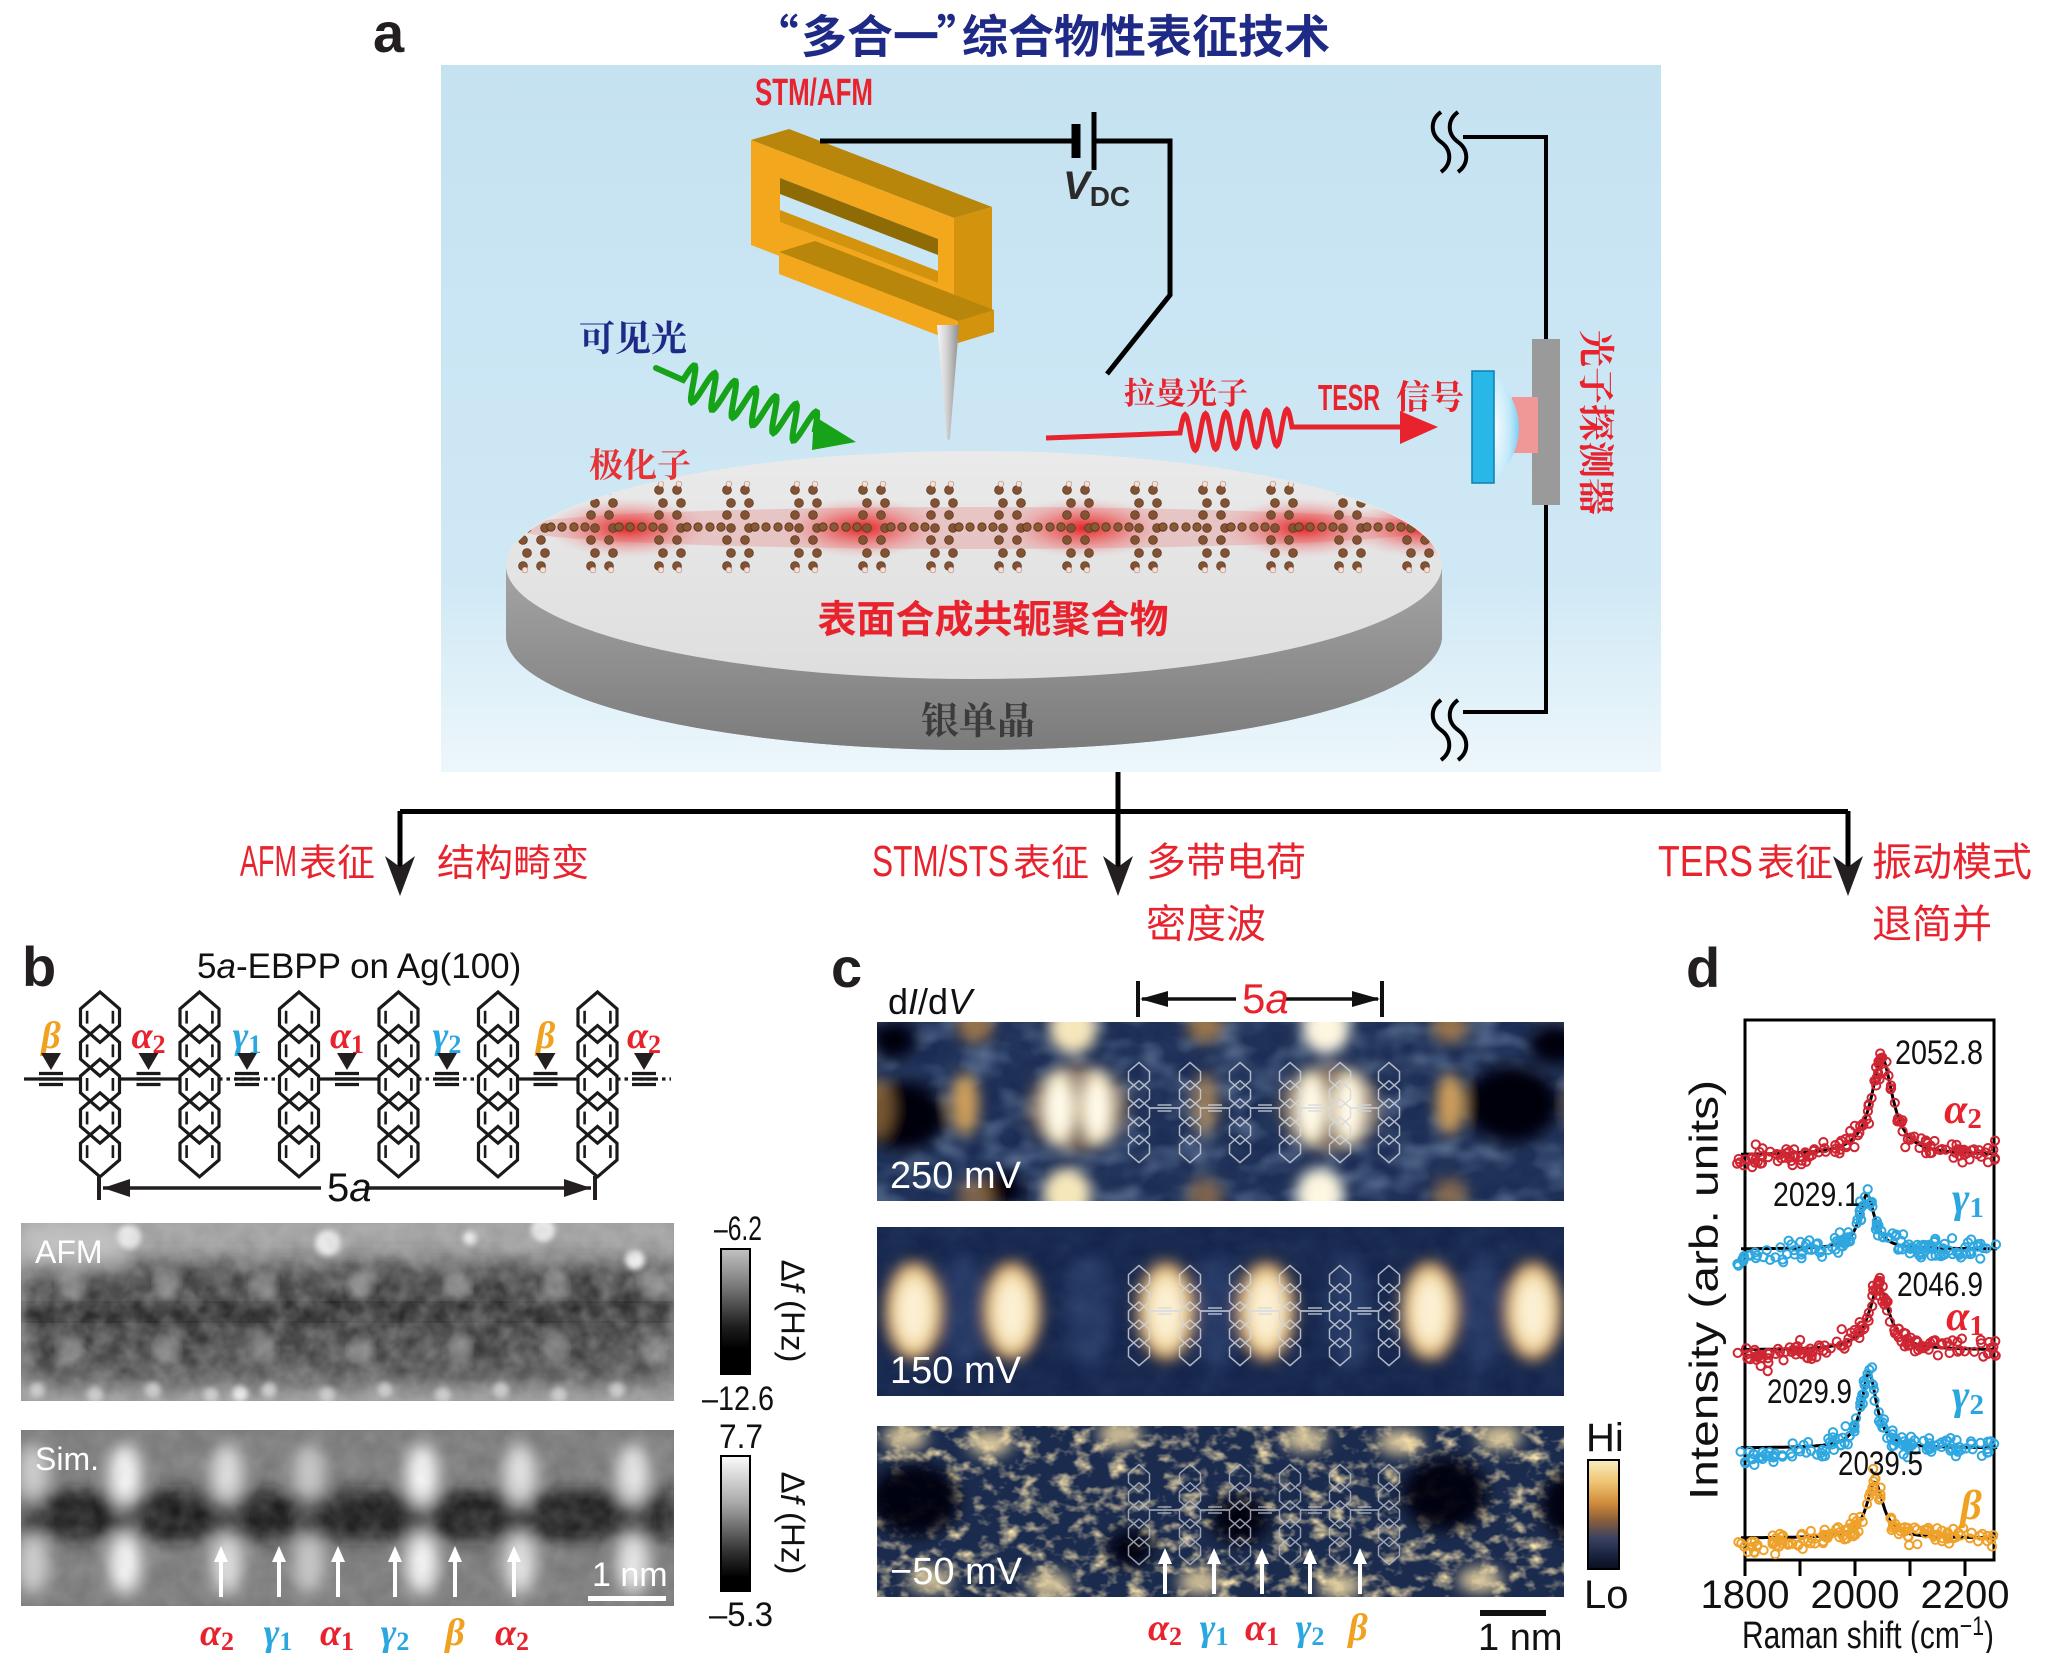 This screenshot has height=1653, width=2048. Describe the element at coordinates (1868, 1632) in the screenshot. I see `svg-text: Raman shift (cm−1)` at that location.